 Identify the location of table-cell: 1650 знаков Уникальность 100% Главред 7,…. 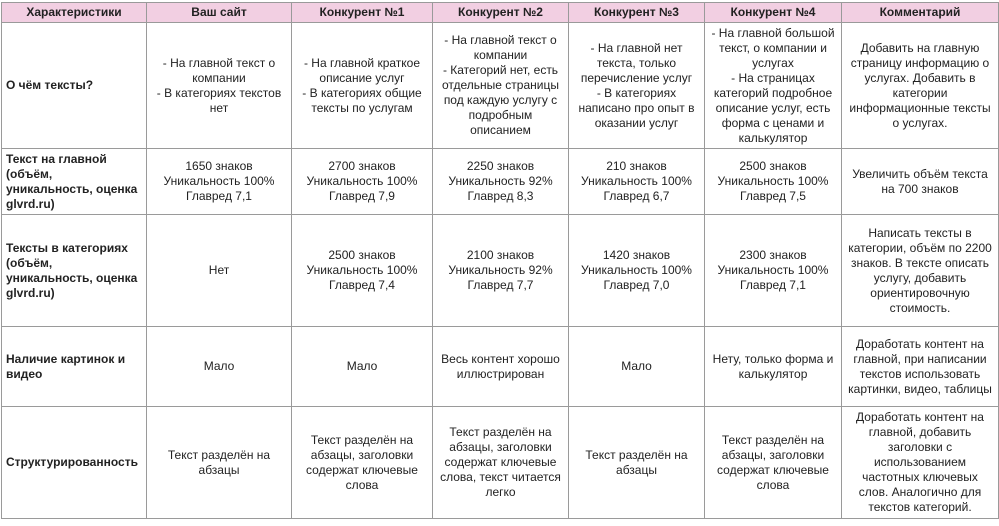
(219, 181).